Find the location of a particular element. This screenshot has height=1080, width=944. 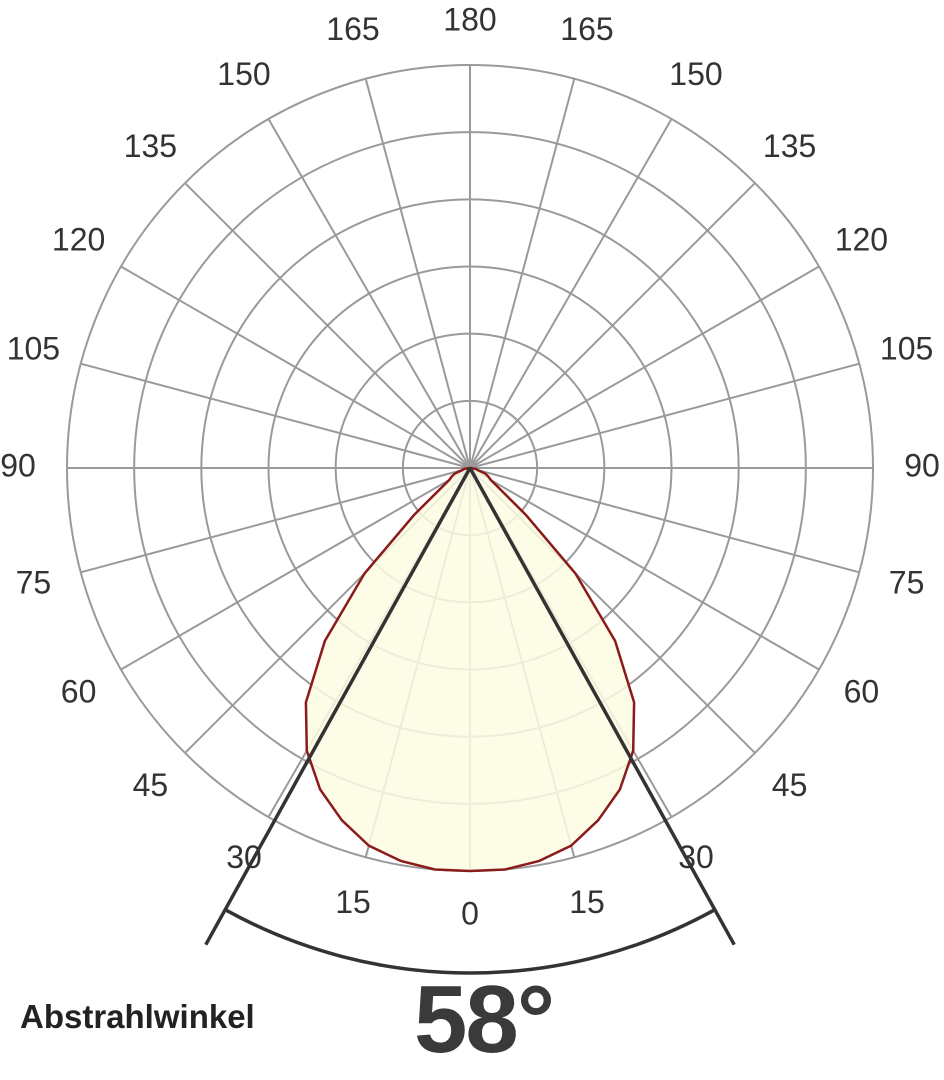

beam-angle-label: Abstrahlwinkel is located at coordinates (137, 1016).